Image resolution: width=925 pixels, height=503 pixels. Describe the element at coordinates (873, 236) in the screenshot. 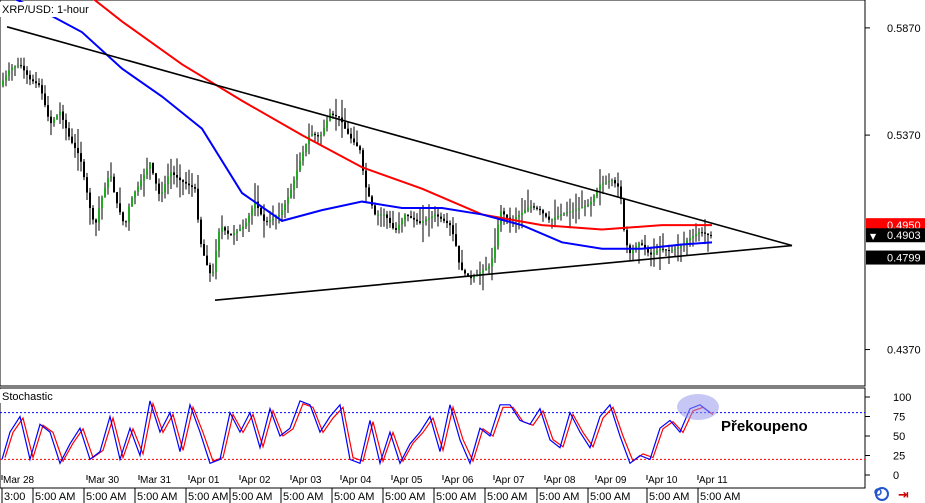

I see `price-marker-icon: ▼` at that location.